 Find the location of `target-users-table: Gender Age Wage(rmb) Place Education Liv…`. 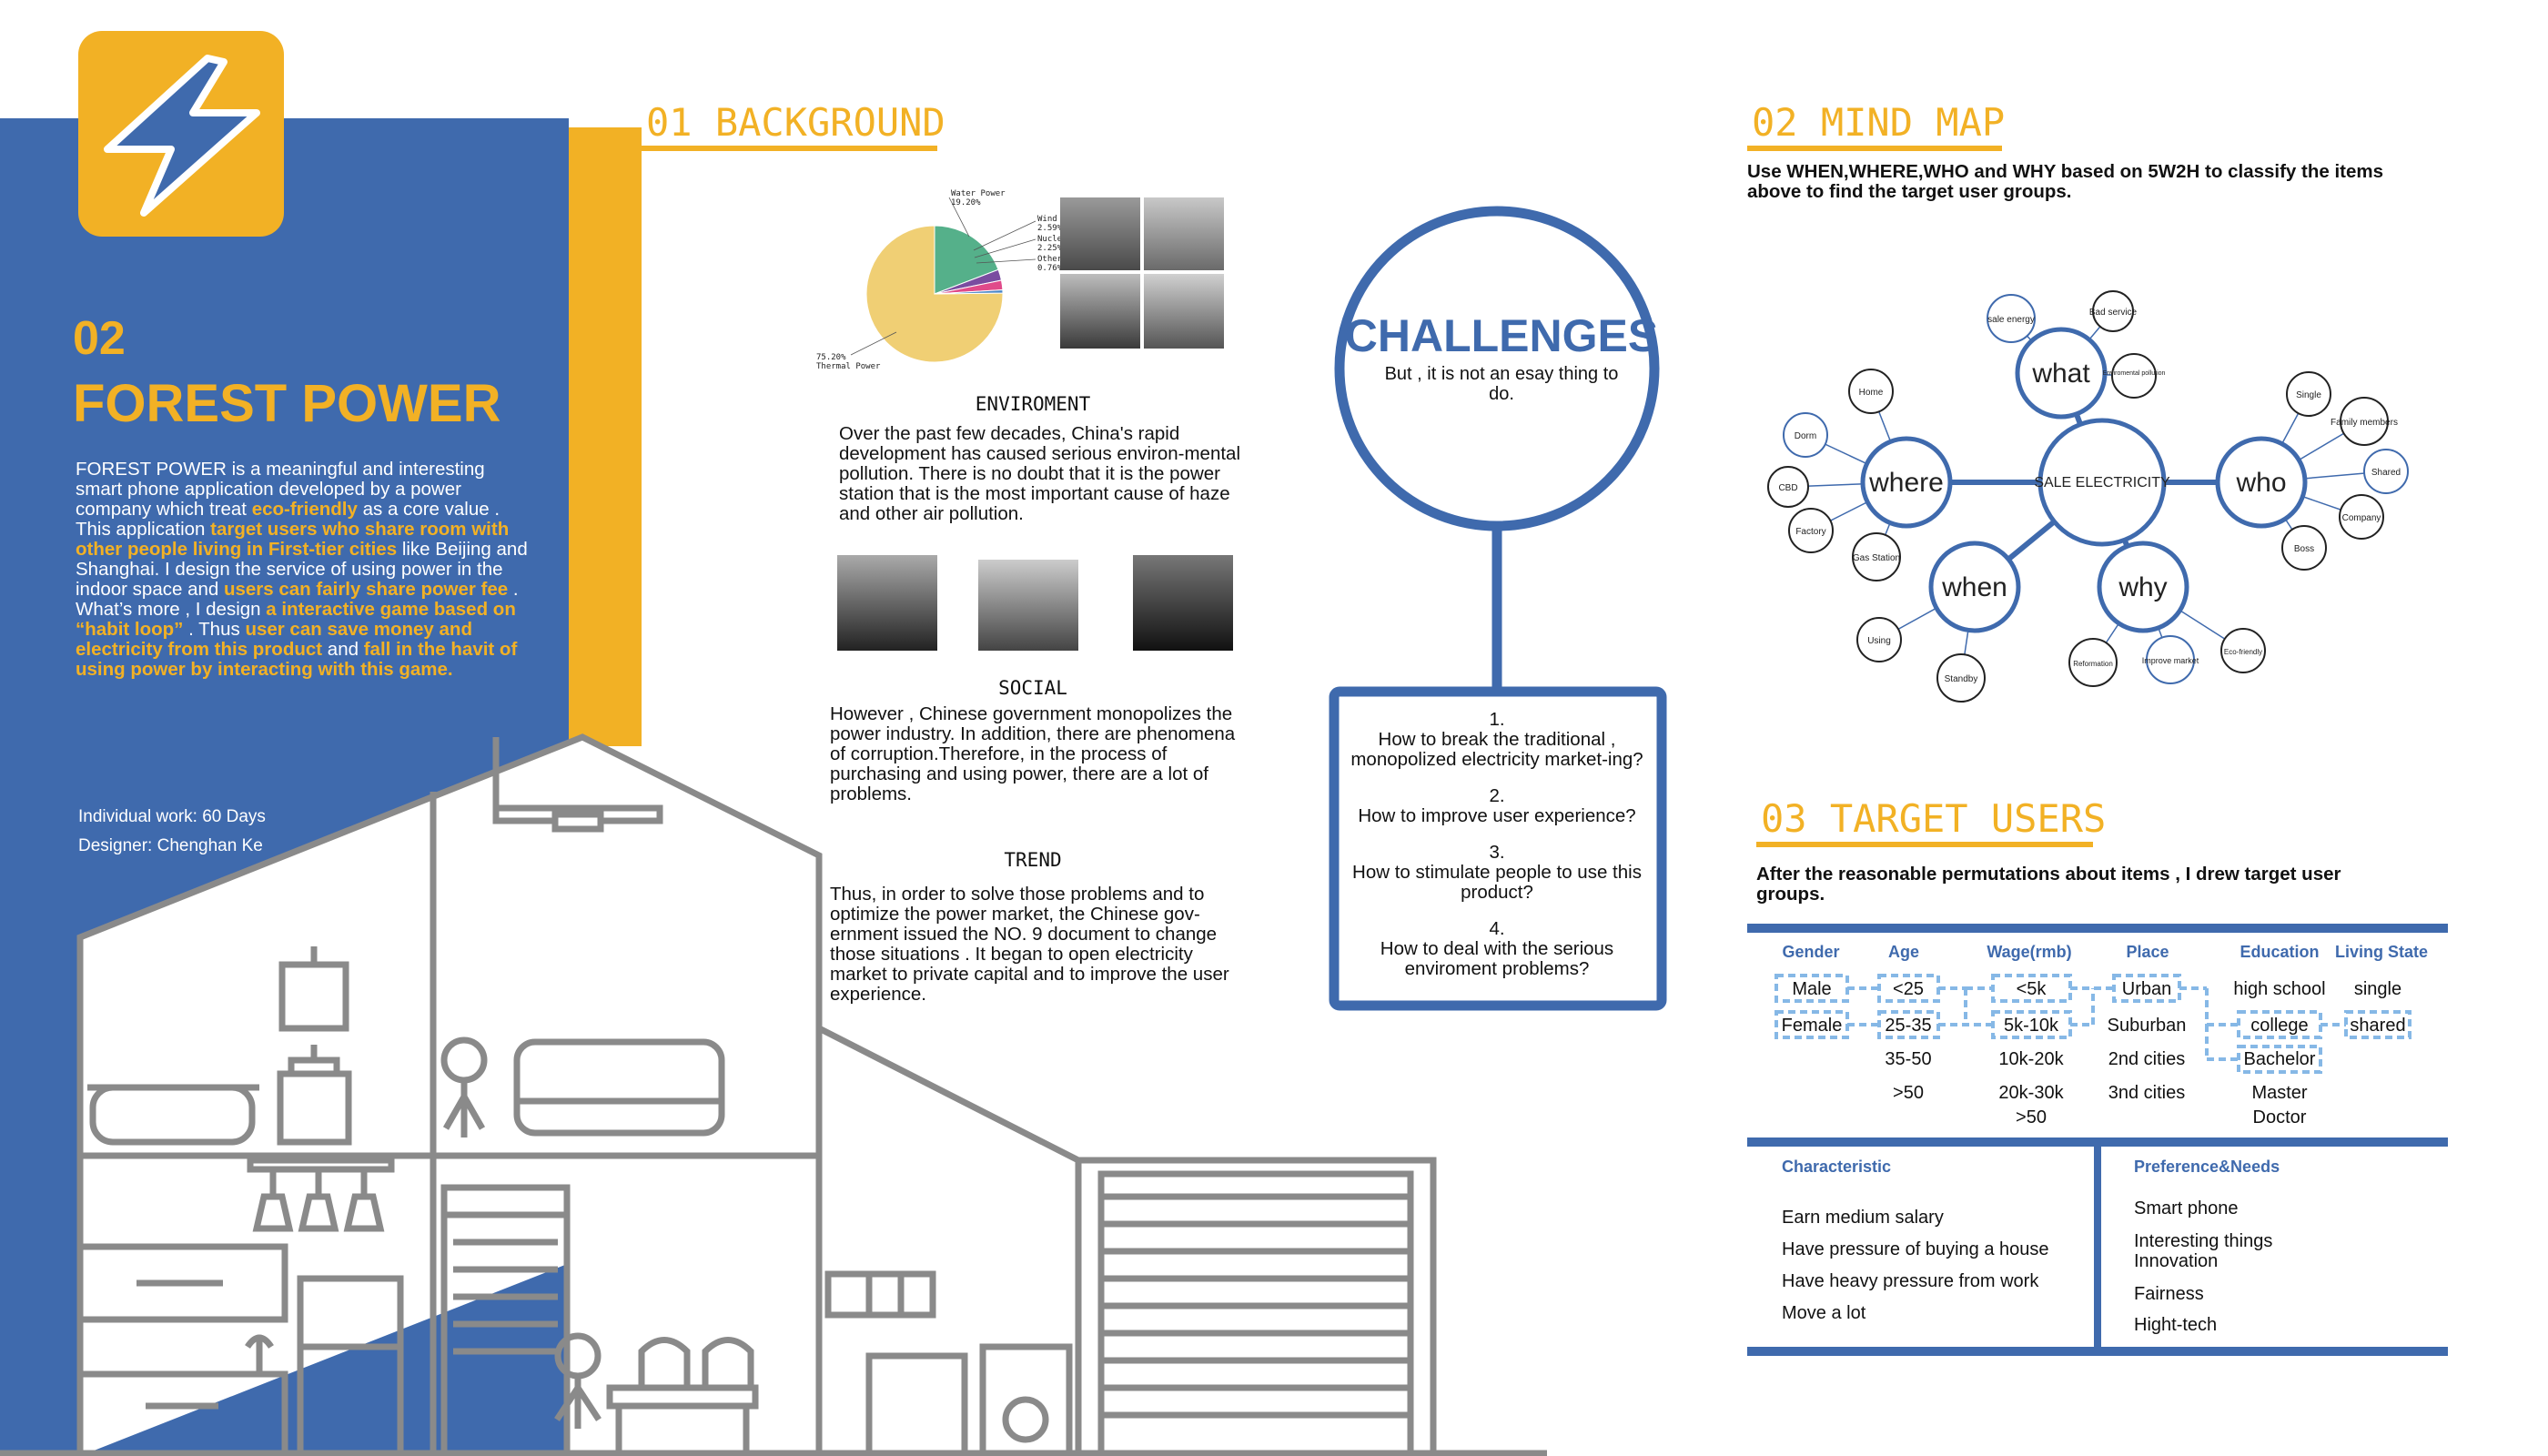

target-users-table: Gender Age Wage(rmb) Place Education Liv… is located at coordinates (2098, 1140).